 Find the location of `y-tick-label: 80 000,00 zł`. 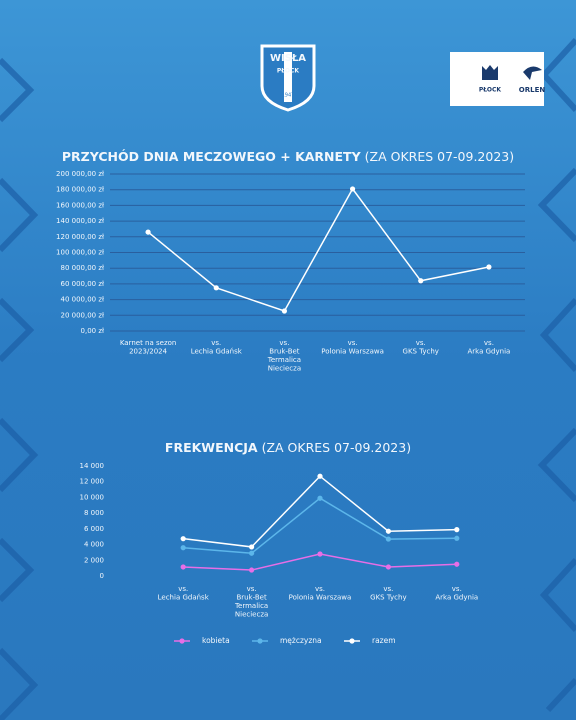

y-tick-label: 80 000,00 zł is located at coordinates (82, 268).